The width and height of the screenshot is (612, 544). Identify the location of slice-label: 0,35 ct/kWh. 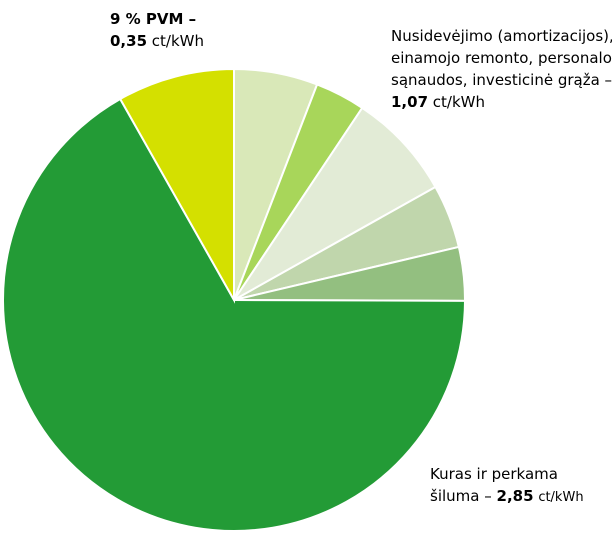
(157, 41).